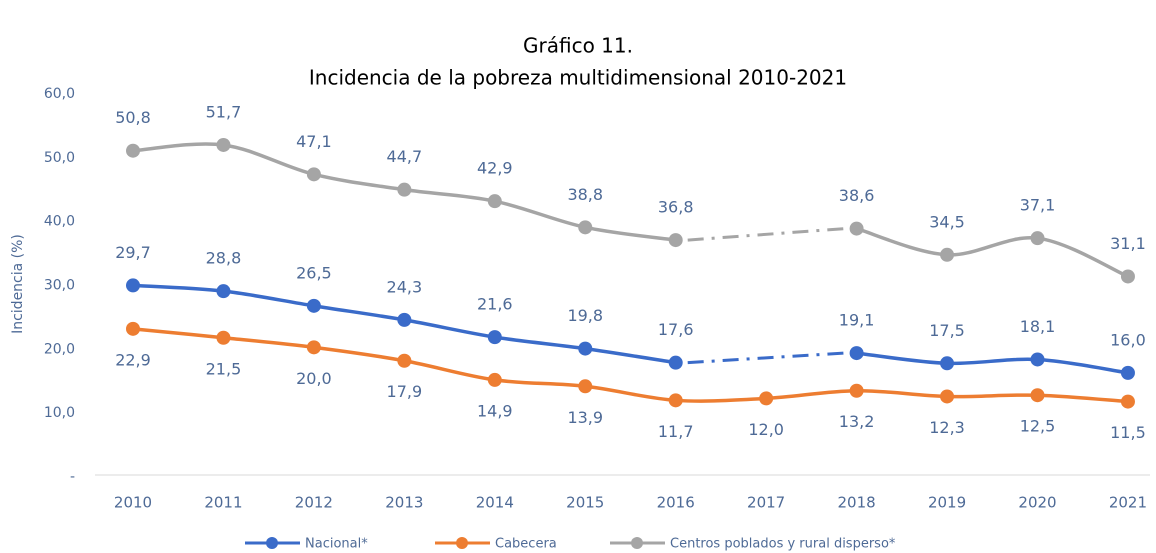 The image size is (1156, 553). I want to click on data-label: 17,5, so click(947, 330).